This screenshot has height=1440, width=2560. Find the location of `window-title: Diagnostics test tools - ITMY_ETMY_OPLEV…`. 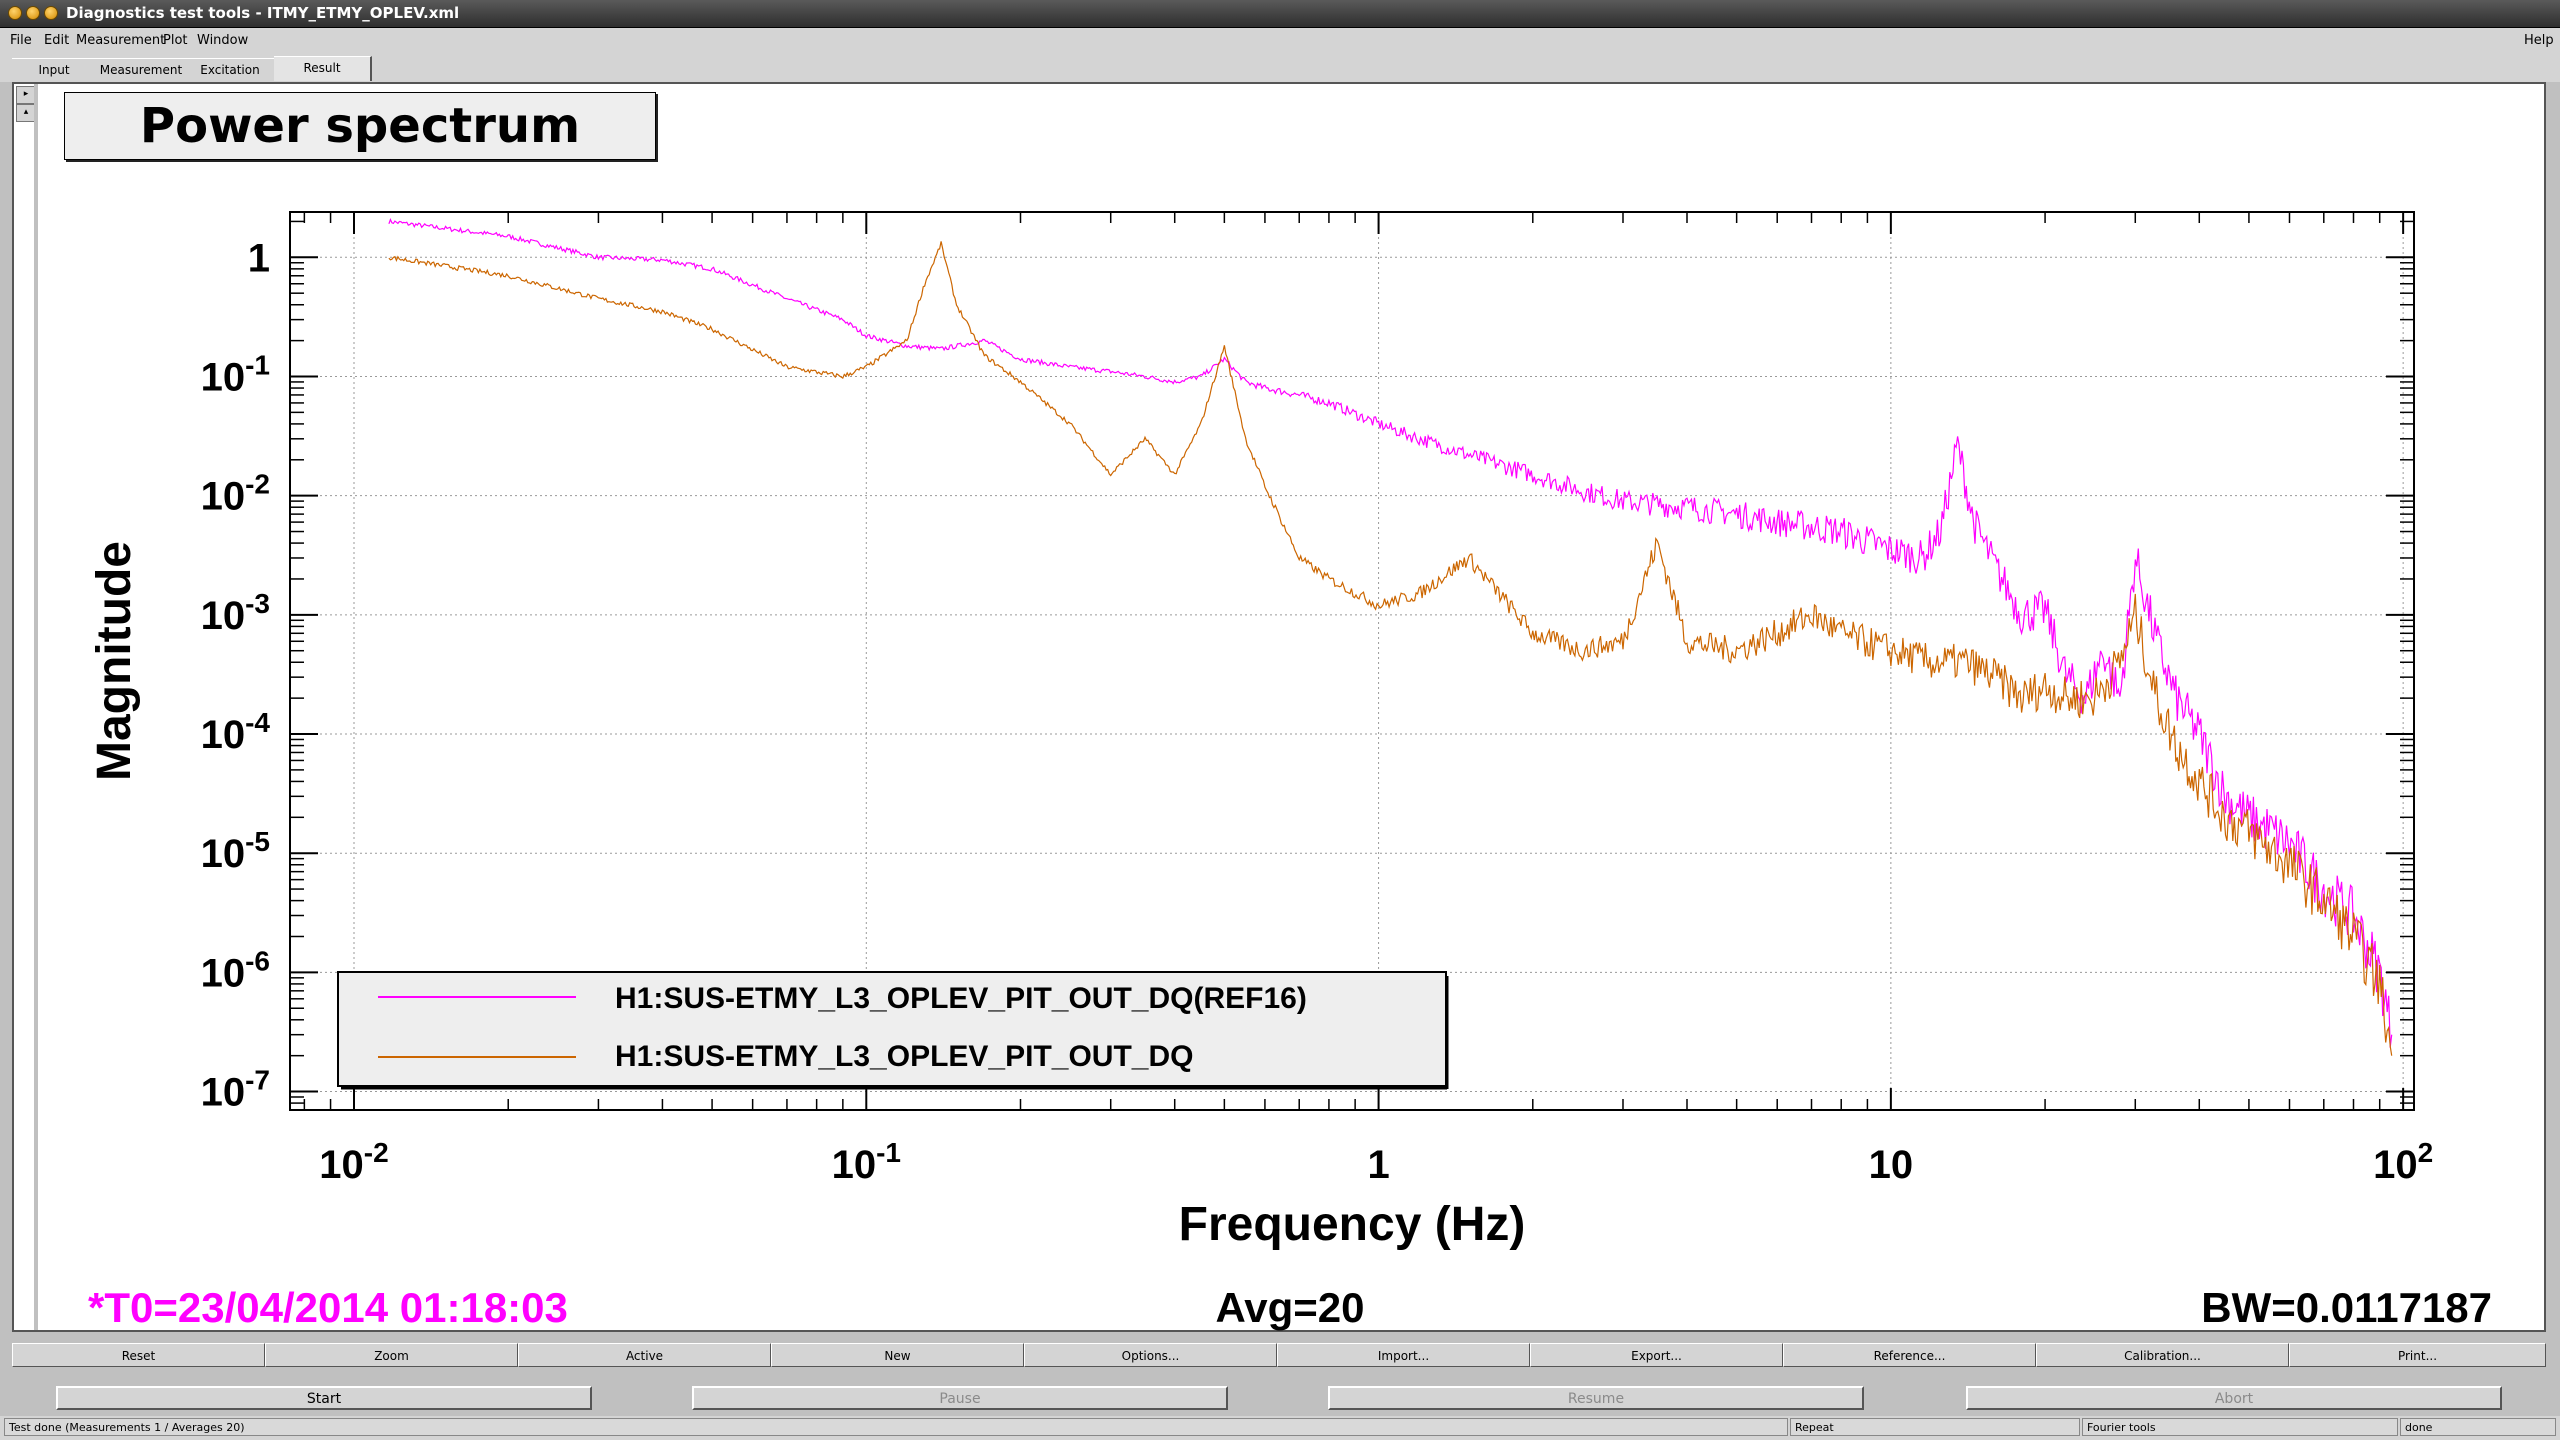

window-title: Diagnostics test tools - ITMY_ETMY_OPLEV… is located at coordinates (263, 13).